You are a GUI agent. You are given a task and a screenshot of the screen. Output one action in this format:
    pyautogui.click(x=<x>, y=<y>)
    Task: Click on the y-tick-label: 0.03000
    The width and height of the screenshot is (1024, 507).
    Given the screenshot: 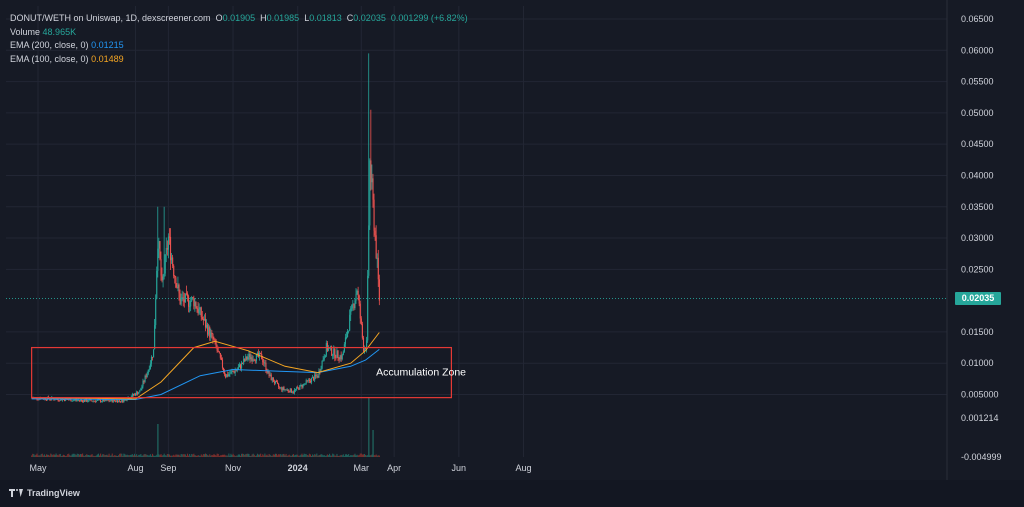 What is the action you would take?
    pyautogui.click(x=977, y=238)
    